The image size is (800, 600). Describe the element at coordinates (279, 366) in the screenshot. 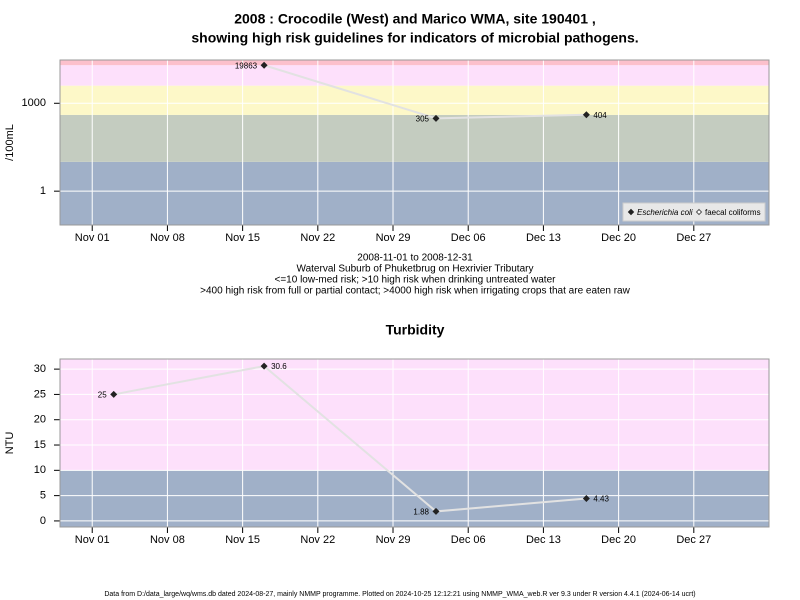

I see `data-label: 30.6` at that location.